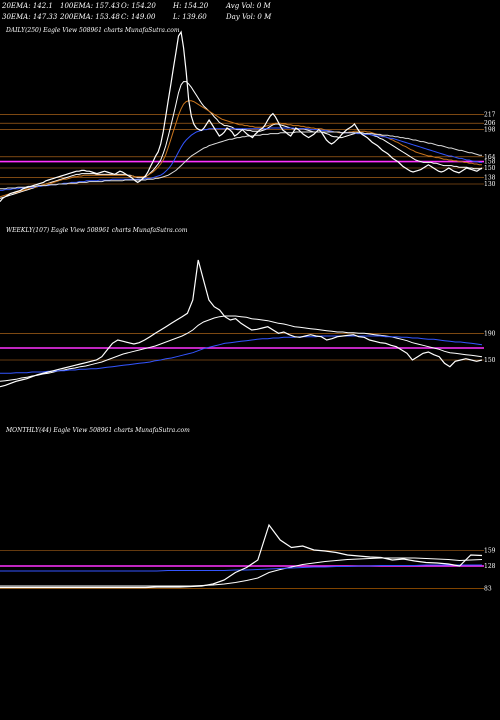 The height and width of the screenshot is (720, 500). I want to click on avg-volume-value: Avg Vol: 0 M, so click(248, 6).